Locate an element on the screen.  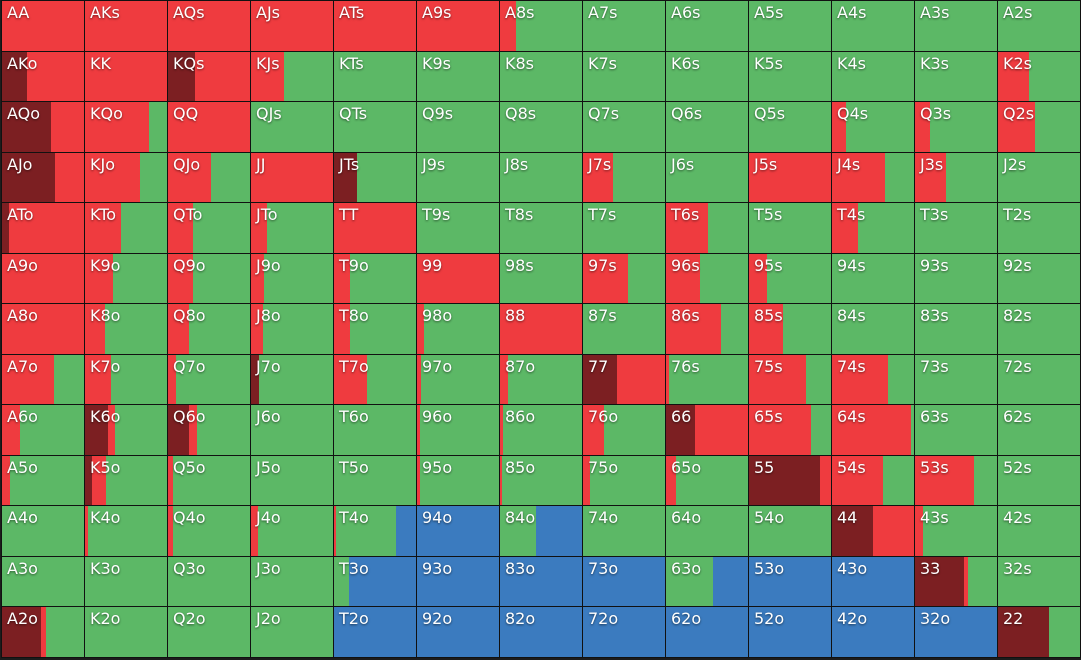
hand-cell-J8s: J8s is located at coordinates (541, 177).